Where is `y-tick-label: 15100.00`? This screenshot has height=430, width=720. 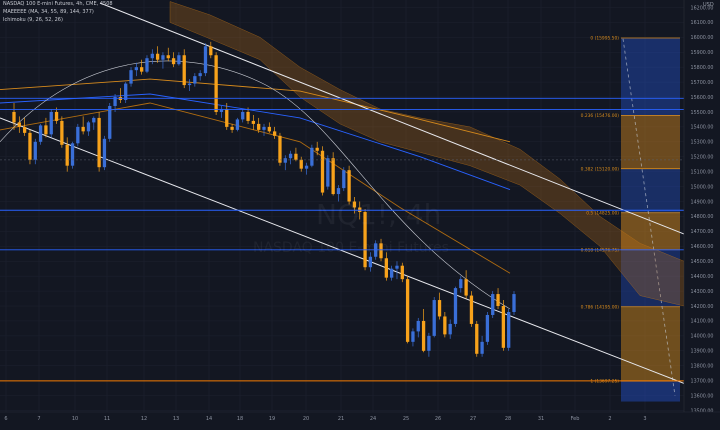
y-tick-label: 15100.00 is located at coordinates (702, 172).